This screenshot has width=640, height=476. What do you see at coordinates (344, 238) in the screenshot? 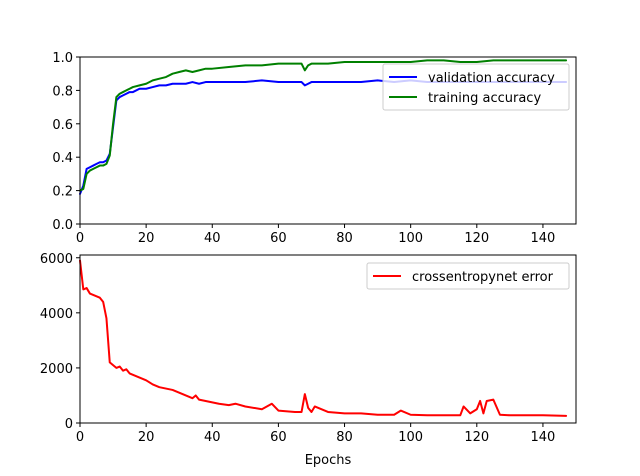
I see `accuracy-x-tick-label: 80` at bounding box center [344, 238].